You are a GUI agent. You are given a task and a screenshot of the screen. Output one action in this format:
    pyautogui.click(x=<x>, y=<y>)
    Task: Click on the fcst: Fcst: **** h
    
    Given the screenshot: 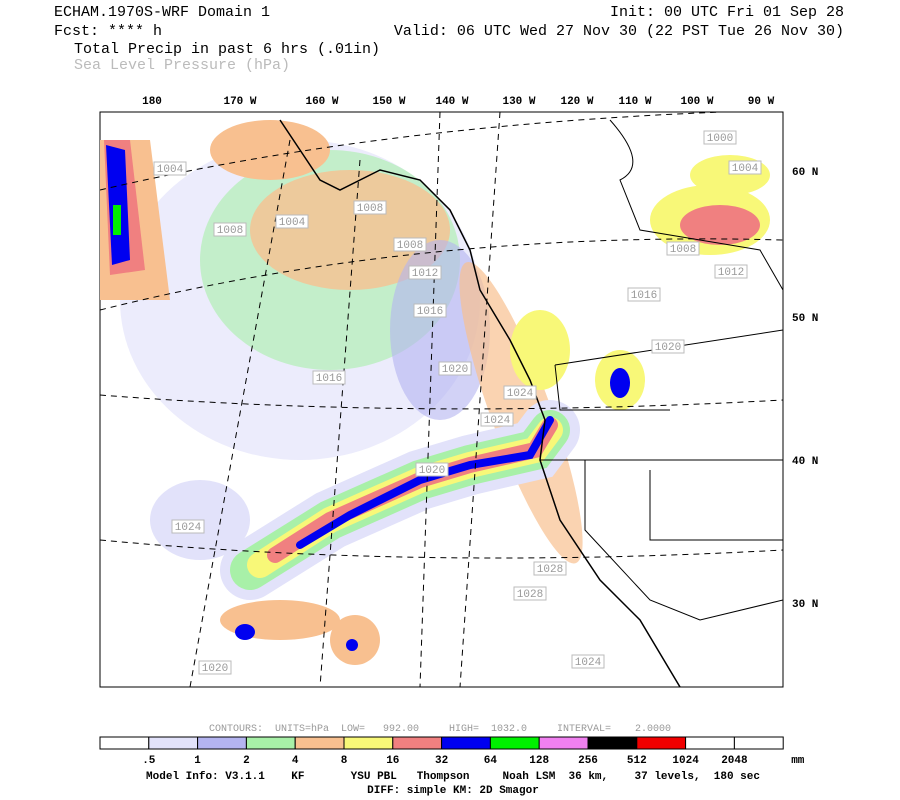 What is the action you would take?
    pyautogui.click(x=108, y=31)
    